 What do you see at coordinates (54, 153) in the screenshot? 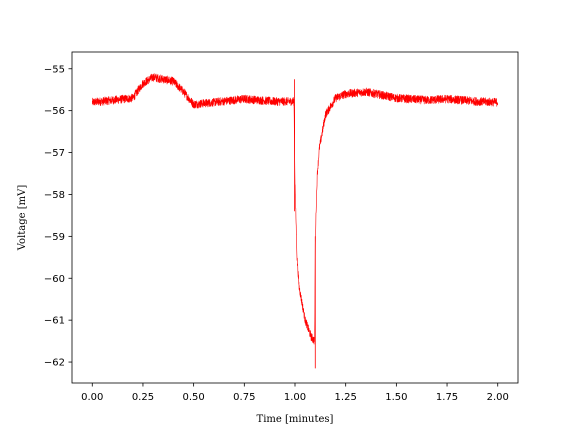
I see `y-tick-label: −57` at bounding box center [54, 153].